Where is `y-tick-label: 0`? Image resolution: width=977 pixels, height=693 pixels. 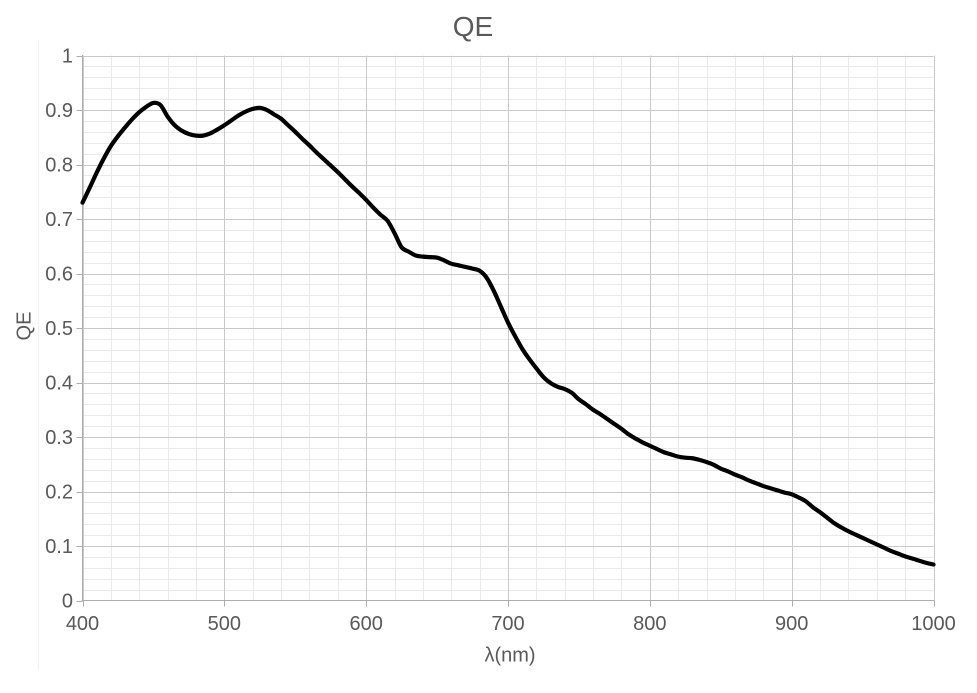
y-tick-label: 0 is located at coordinates (67, 602).